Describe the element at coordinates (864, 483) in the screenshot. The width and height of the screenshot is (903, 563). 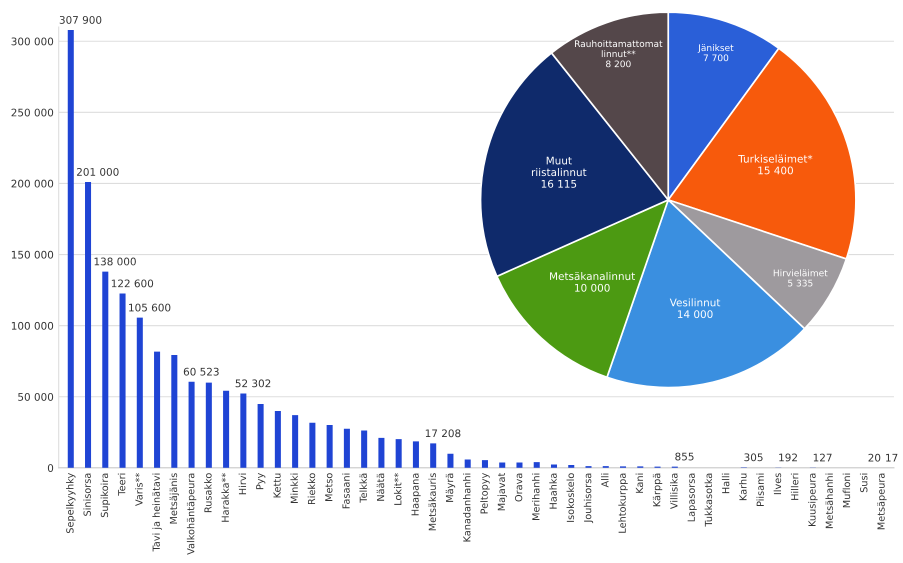
I see `x-tick-label: Susi` at that location.